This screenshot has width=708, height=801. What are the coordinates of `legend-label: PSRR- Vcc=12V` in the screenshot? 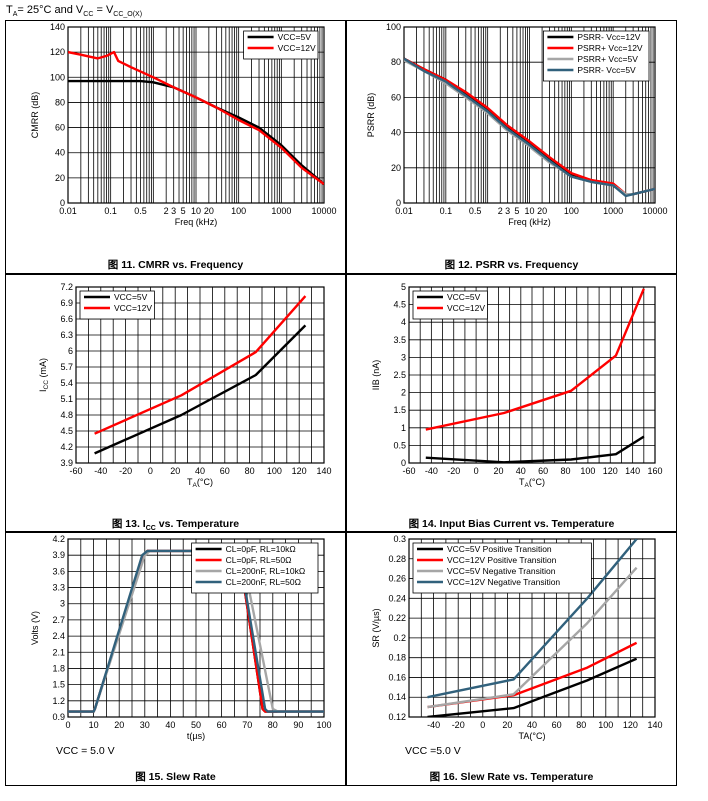 It's located at (608, 37).